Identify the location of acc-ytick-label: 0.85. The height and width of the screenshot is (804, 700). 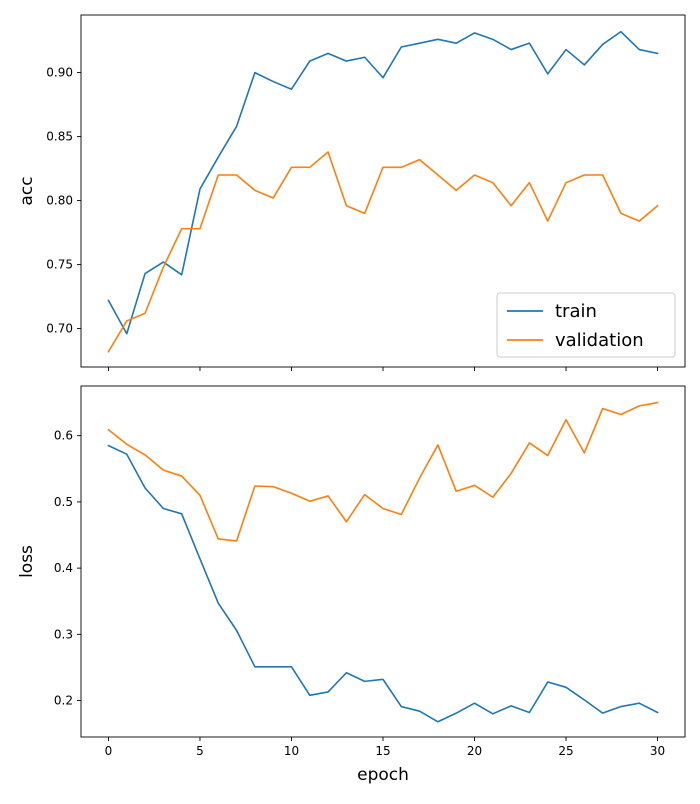
(59, 137).